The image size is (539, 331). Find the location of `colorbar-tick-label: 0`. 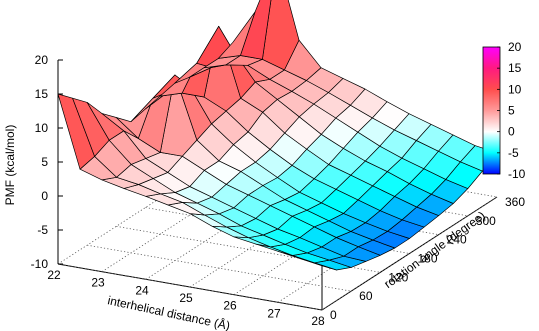

colorbar-tick-label: 0 is located at coordinates (511, 132).